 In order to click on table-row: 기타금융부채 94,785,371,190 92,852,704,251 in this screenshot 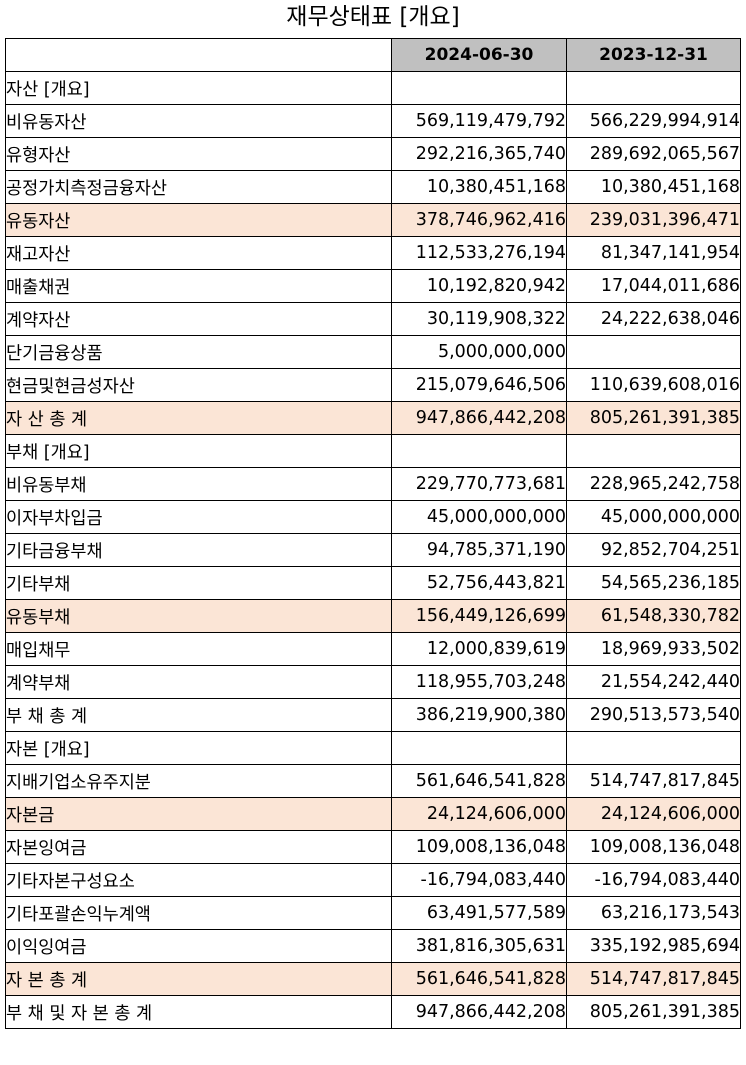, I will do `click(373, 550)`.